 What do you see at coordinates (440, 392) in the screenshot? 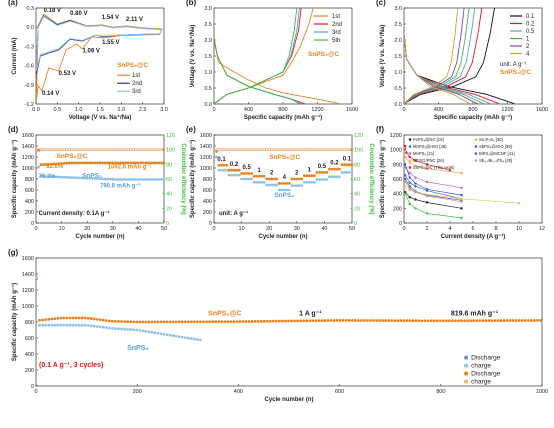
I see `x-tick-label: 800` at bounding box center [440, 392].